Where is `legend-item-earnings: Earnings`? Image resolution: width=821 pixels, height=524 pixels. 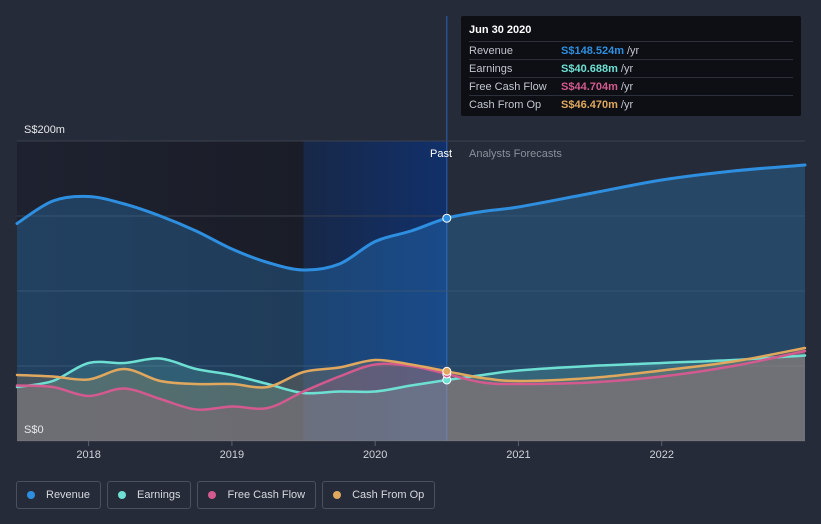 legend-item-earnings: Earnings is located at coordinates (149, 495).